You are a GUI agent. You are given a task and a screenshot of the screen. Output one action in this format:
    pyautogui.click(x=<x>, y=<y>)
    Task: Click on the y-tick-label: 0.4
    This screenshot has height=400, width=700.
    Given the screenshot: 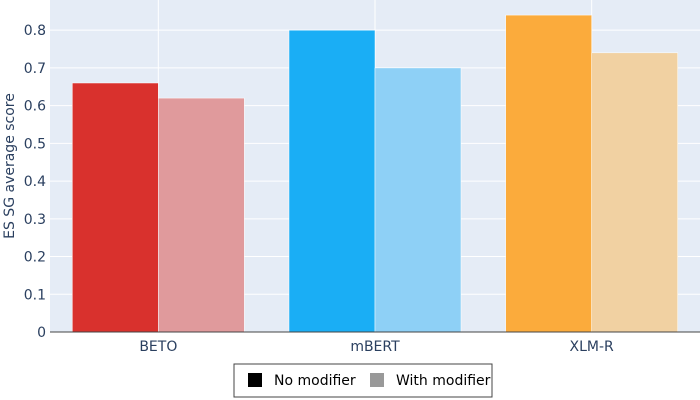 What is the action you would take?
    pyautogui.click(x=35, y=182)
    